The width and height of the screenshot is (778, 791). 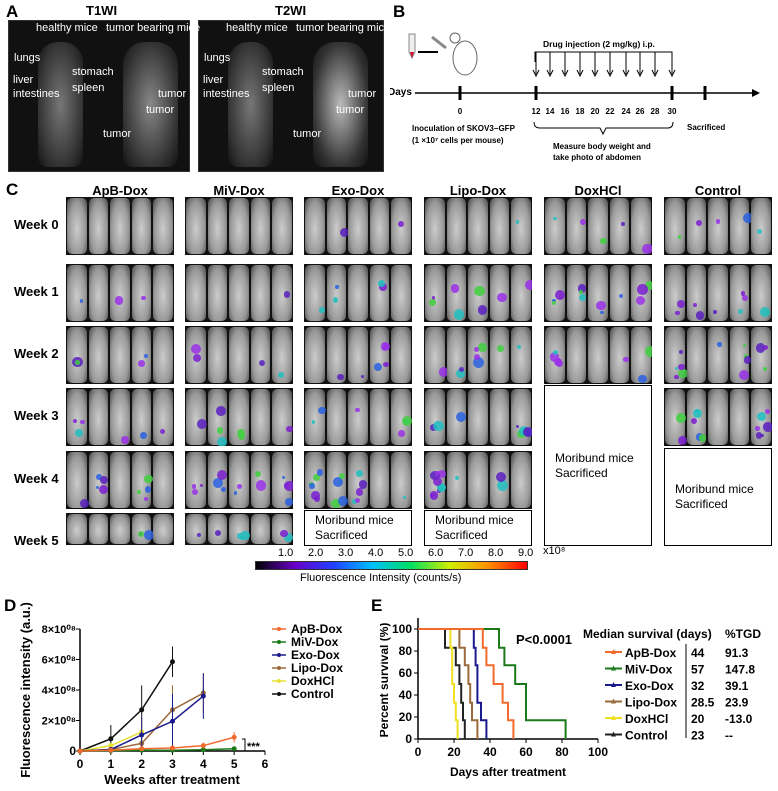 What do you see at coordinates (59, 630) in the screenshot?
I see `y-tick-label: 8×10⁰⁸` at bounding box center [59, 630].